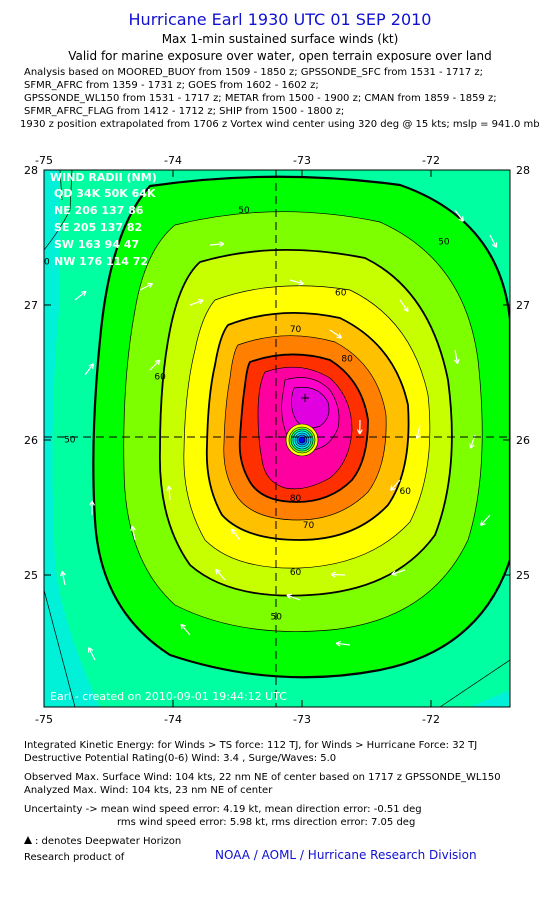 Image resolution: width=560 pixels, height=915 pixels. What do you see at coordinates (347, 360) in the screenshot?
I see `contour-label: 80` at bounding box center [347, 360].